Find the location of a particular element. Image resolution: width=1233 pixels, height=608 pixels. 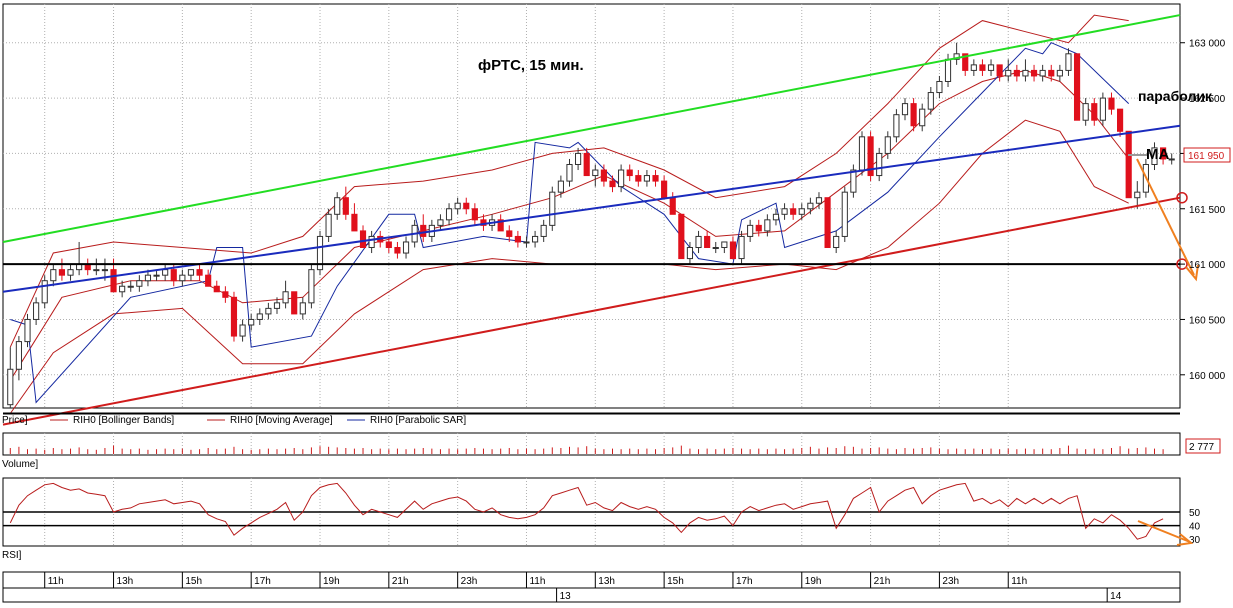

red-line-marker is located at coordinates (1182, 197).